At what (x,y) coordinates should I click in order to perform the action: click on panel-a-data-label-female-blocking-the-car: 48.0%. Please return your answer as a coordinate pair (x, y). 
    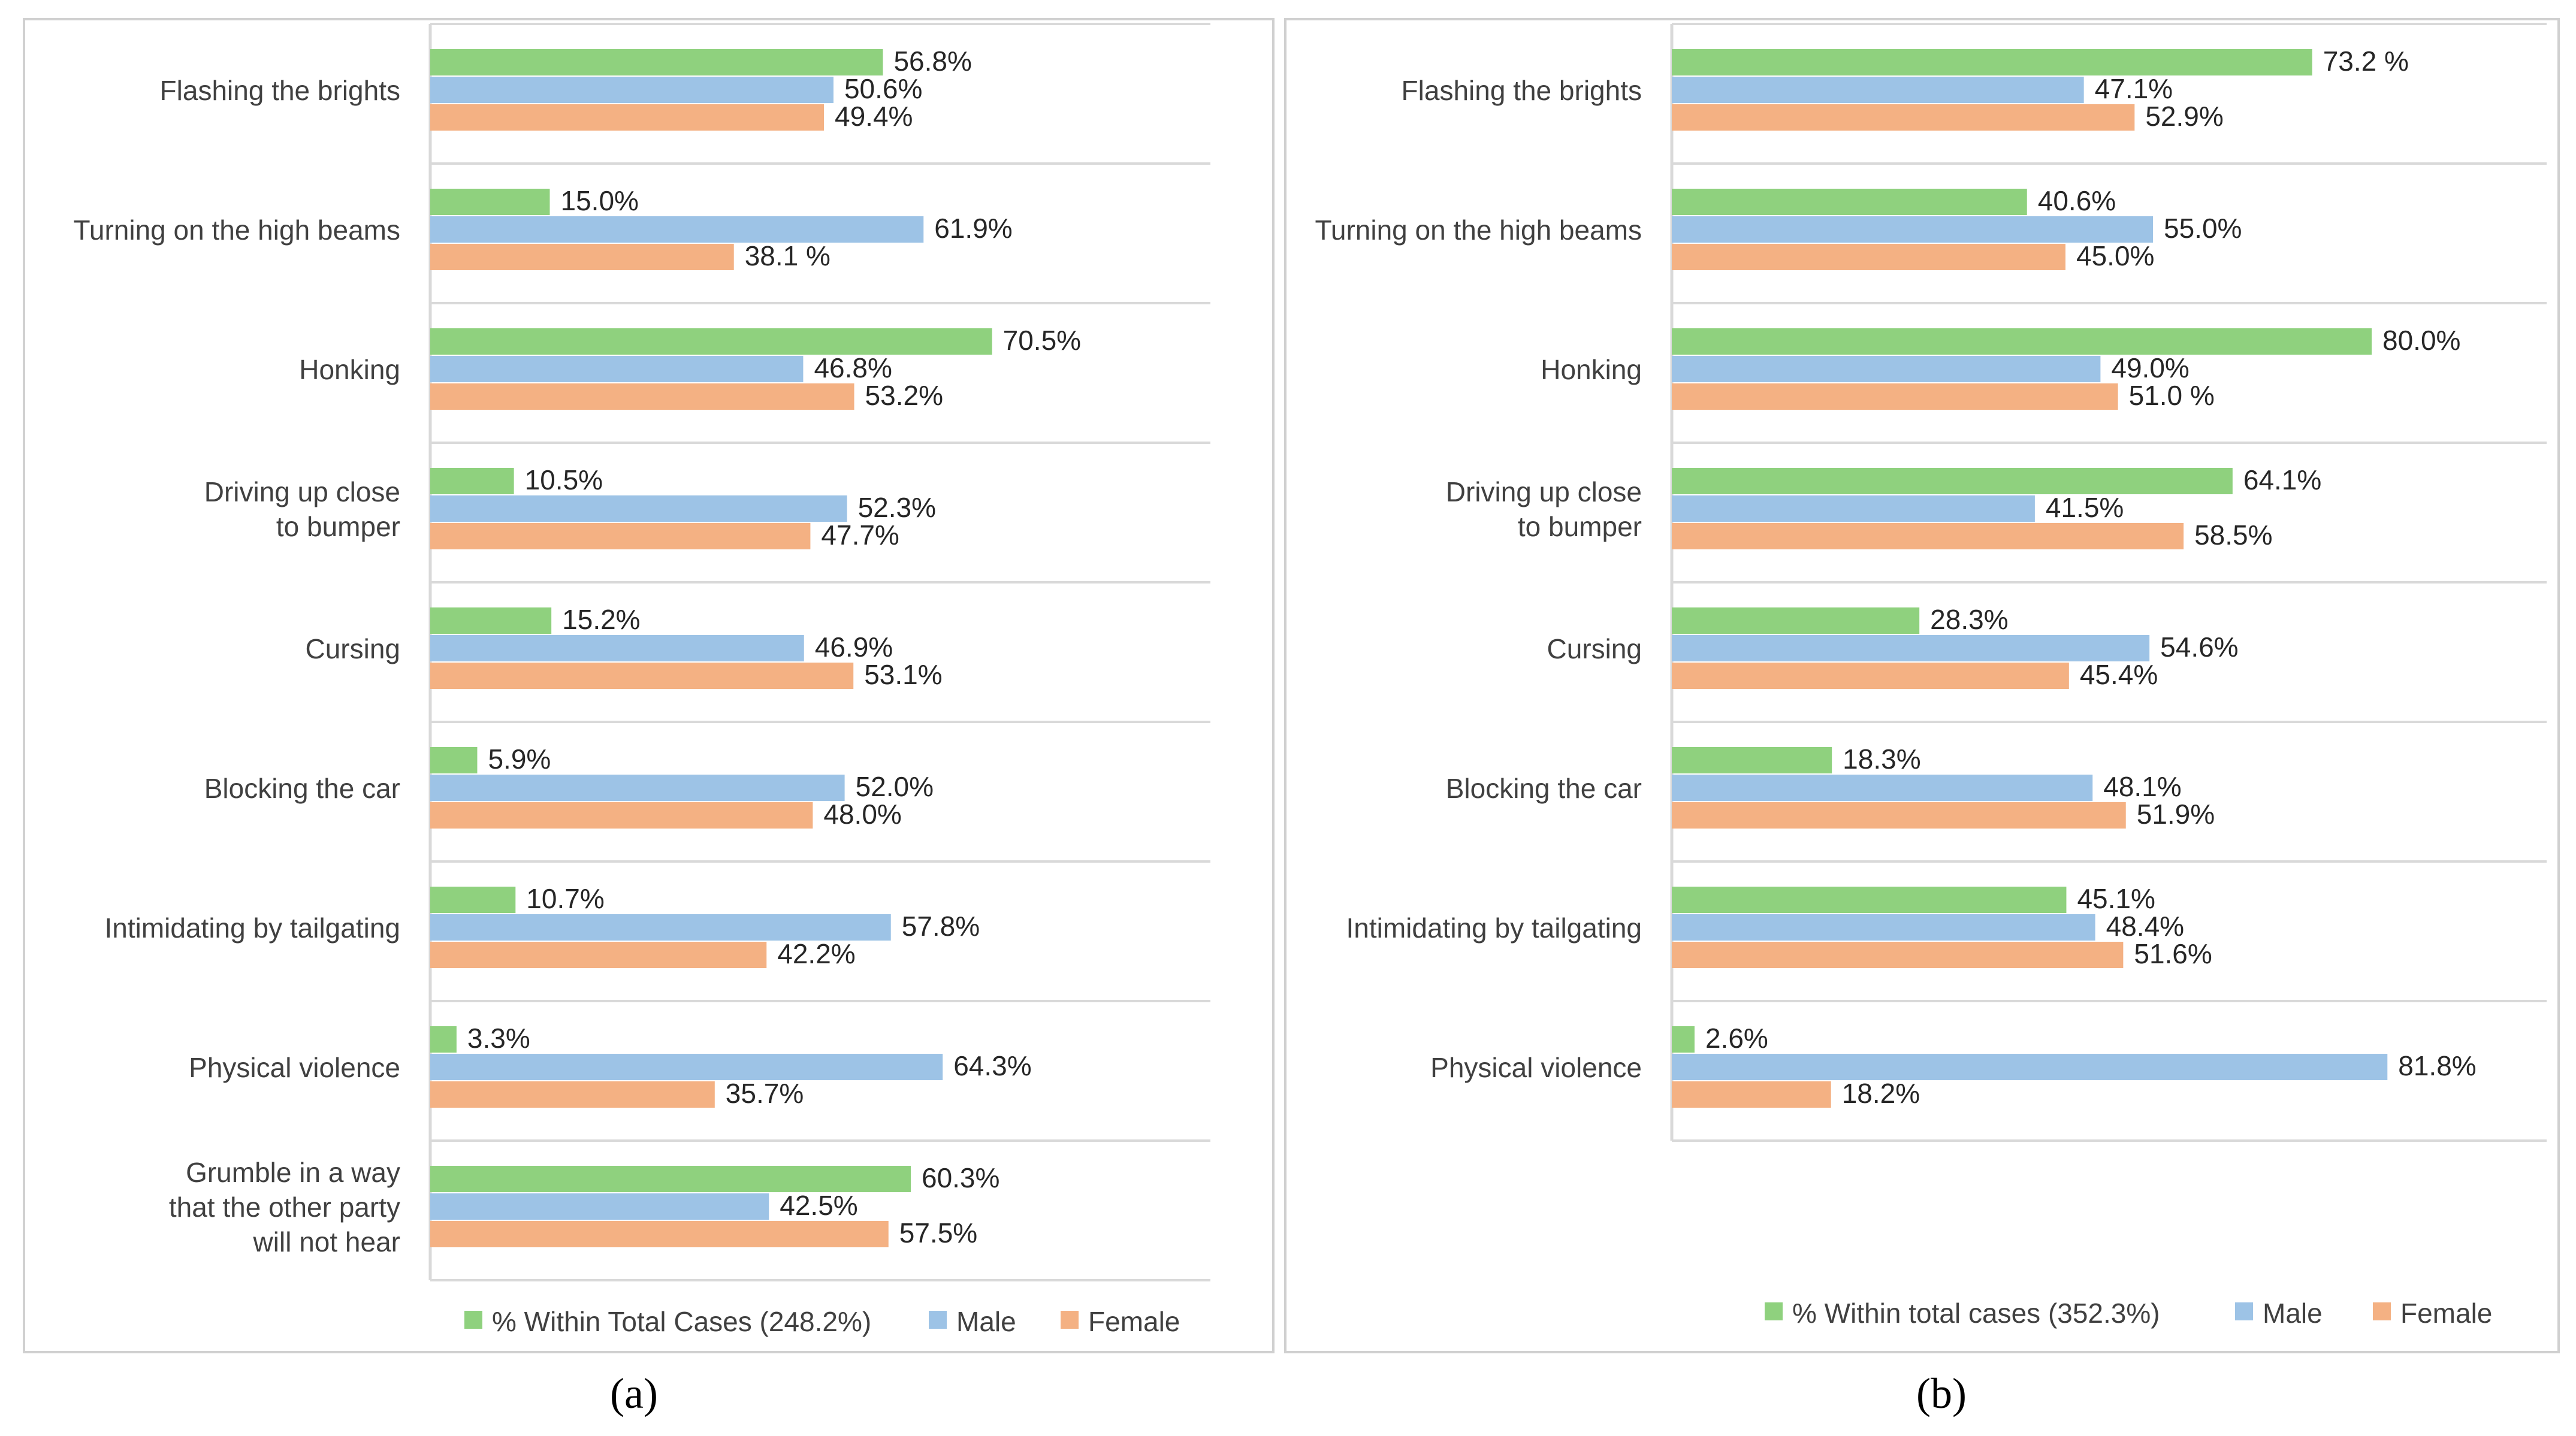
    Looking at the image, I should click on (862, 814).